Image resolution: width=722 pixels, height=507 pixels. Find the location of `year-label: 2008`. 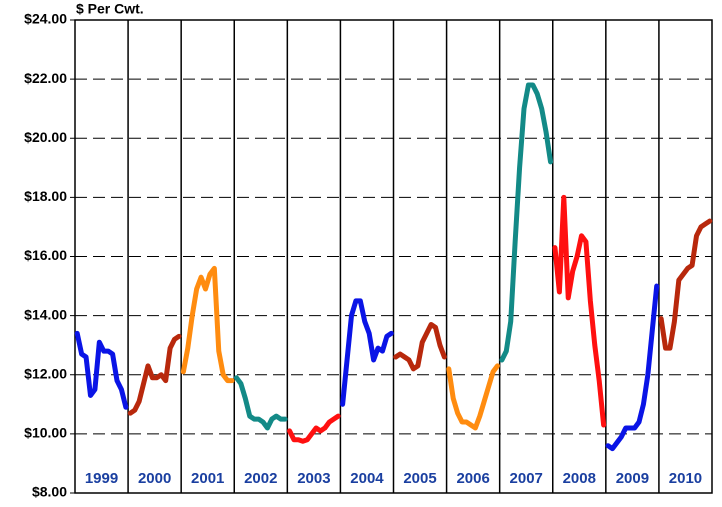

year-label: 2008 is located at coordinates (579, 478).